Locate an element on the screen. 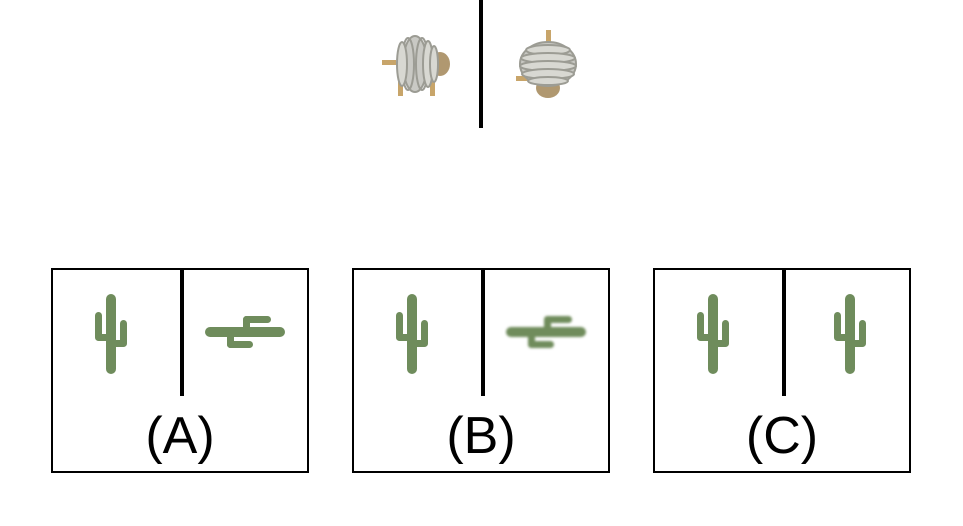  option-label: (A) is located at coordinates (180, 436).